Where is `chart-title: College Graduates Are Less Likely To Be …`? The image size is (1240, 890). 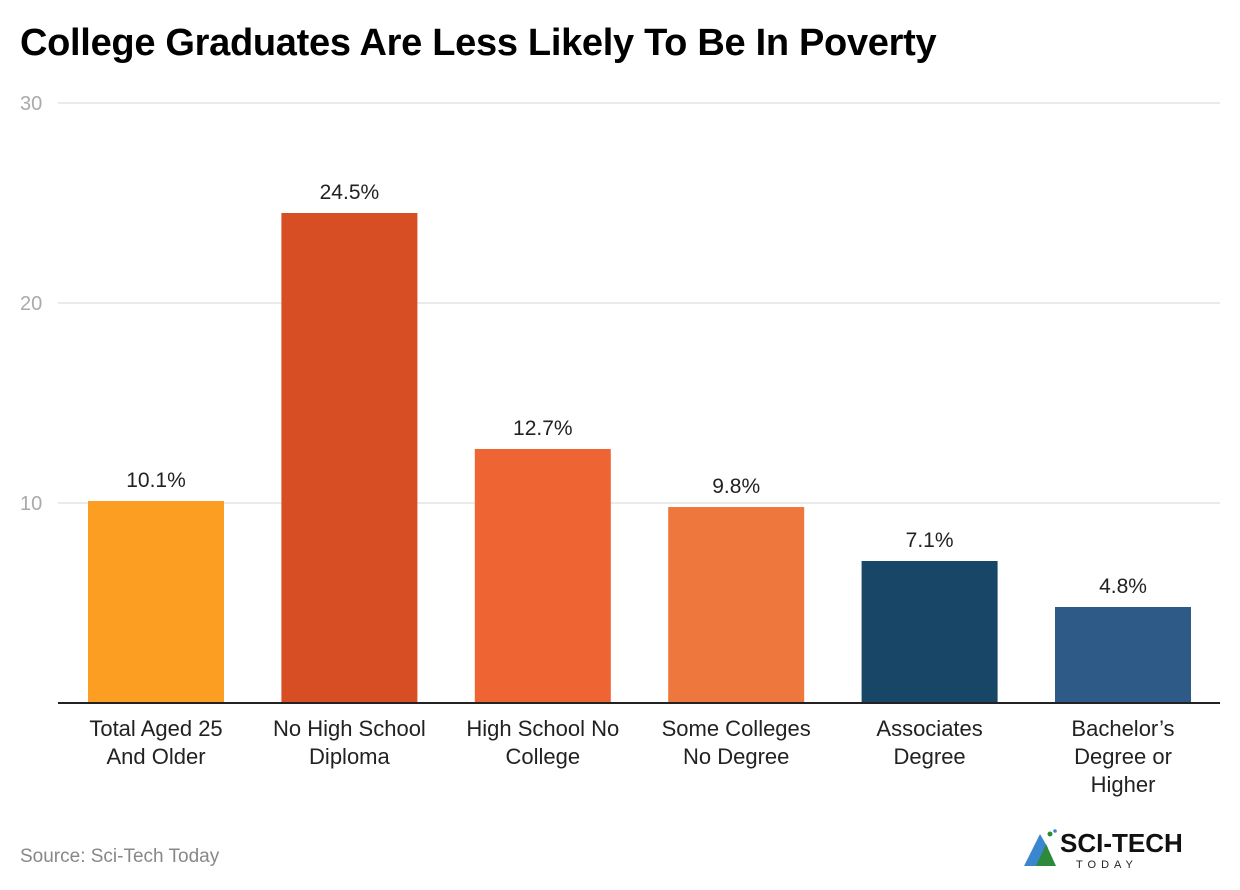
chart-title: College Graduates Are Less Likely To Be … is located at coordinates (478, 43).